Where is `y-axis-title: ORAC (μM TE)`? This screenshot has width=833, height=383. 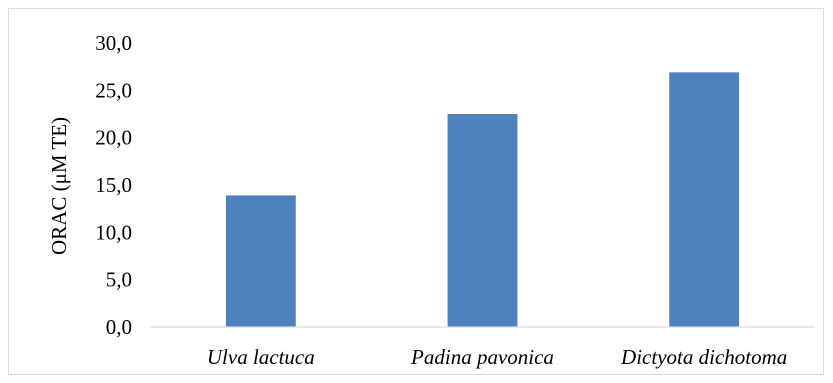 y-axis-title: ORAC (μM TE) is located at coordinates (59, 186).